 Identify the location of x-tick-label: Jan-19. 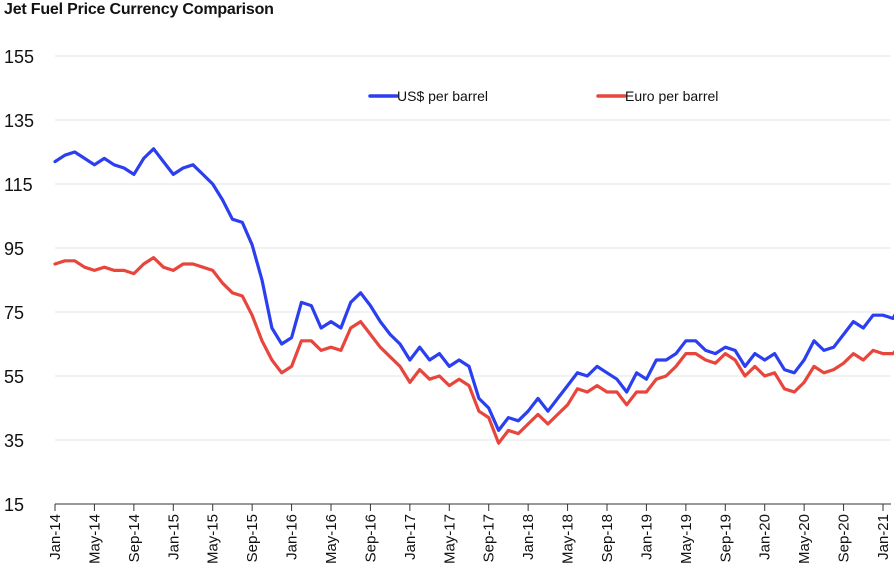
(646, 537).